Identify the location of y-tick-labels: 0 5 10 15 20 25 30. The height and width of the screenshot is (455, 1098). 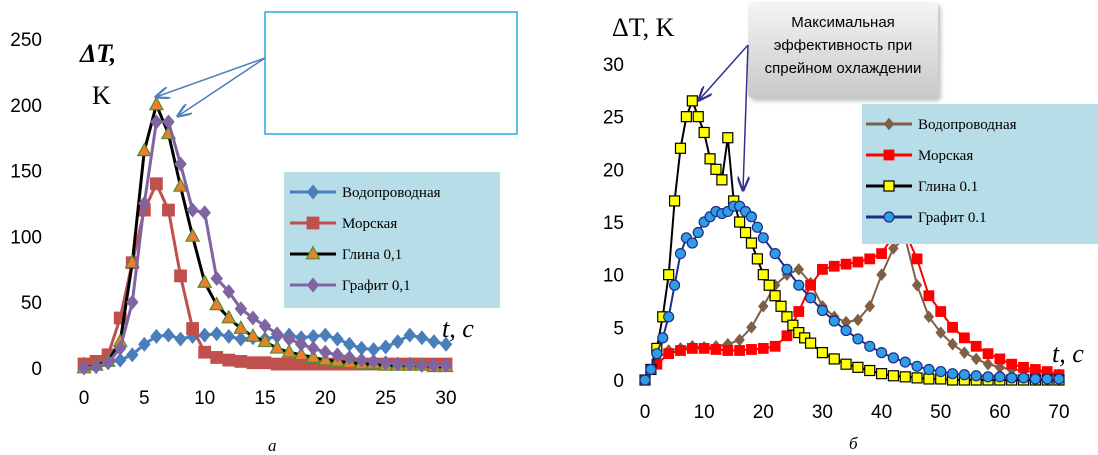
(613, 223).